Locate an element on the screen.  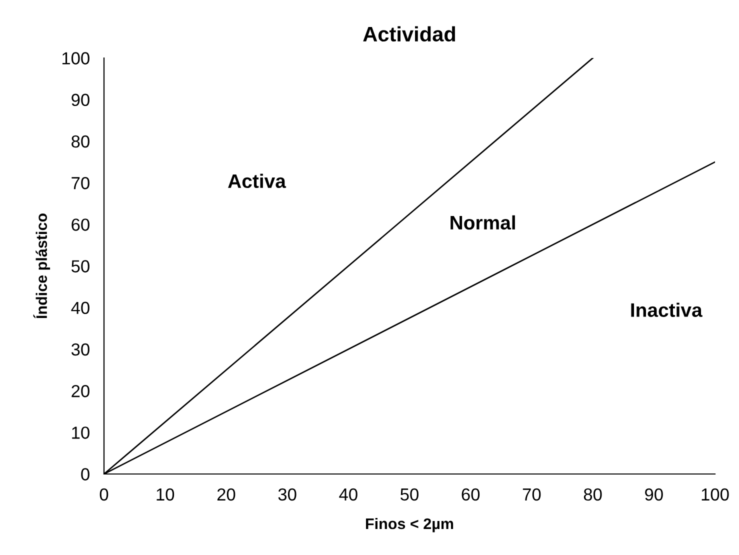
x-tick-label: 30 is located at coordinates (287, 494).